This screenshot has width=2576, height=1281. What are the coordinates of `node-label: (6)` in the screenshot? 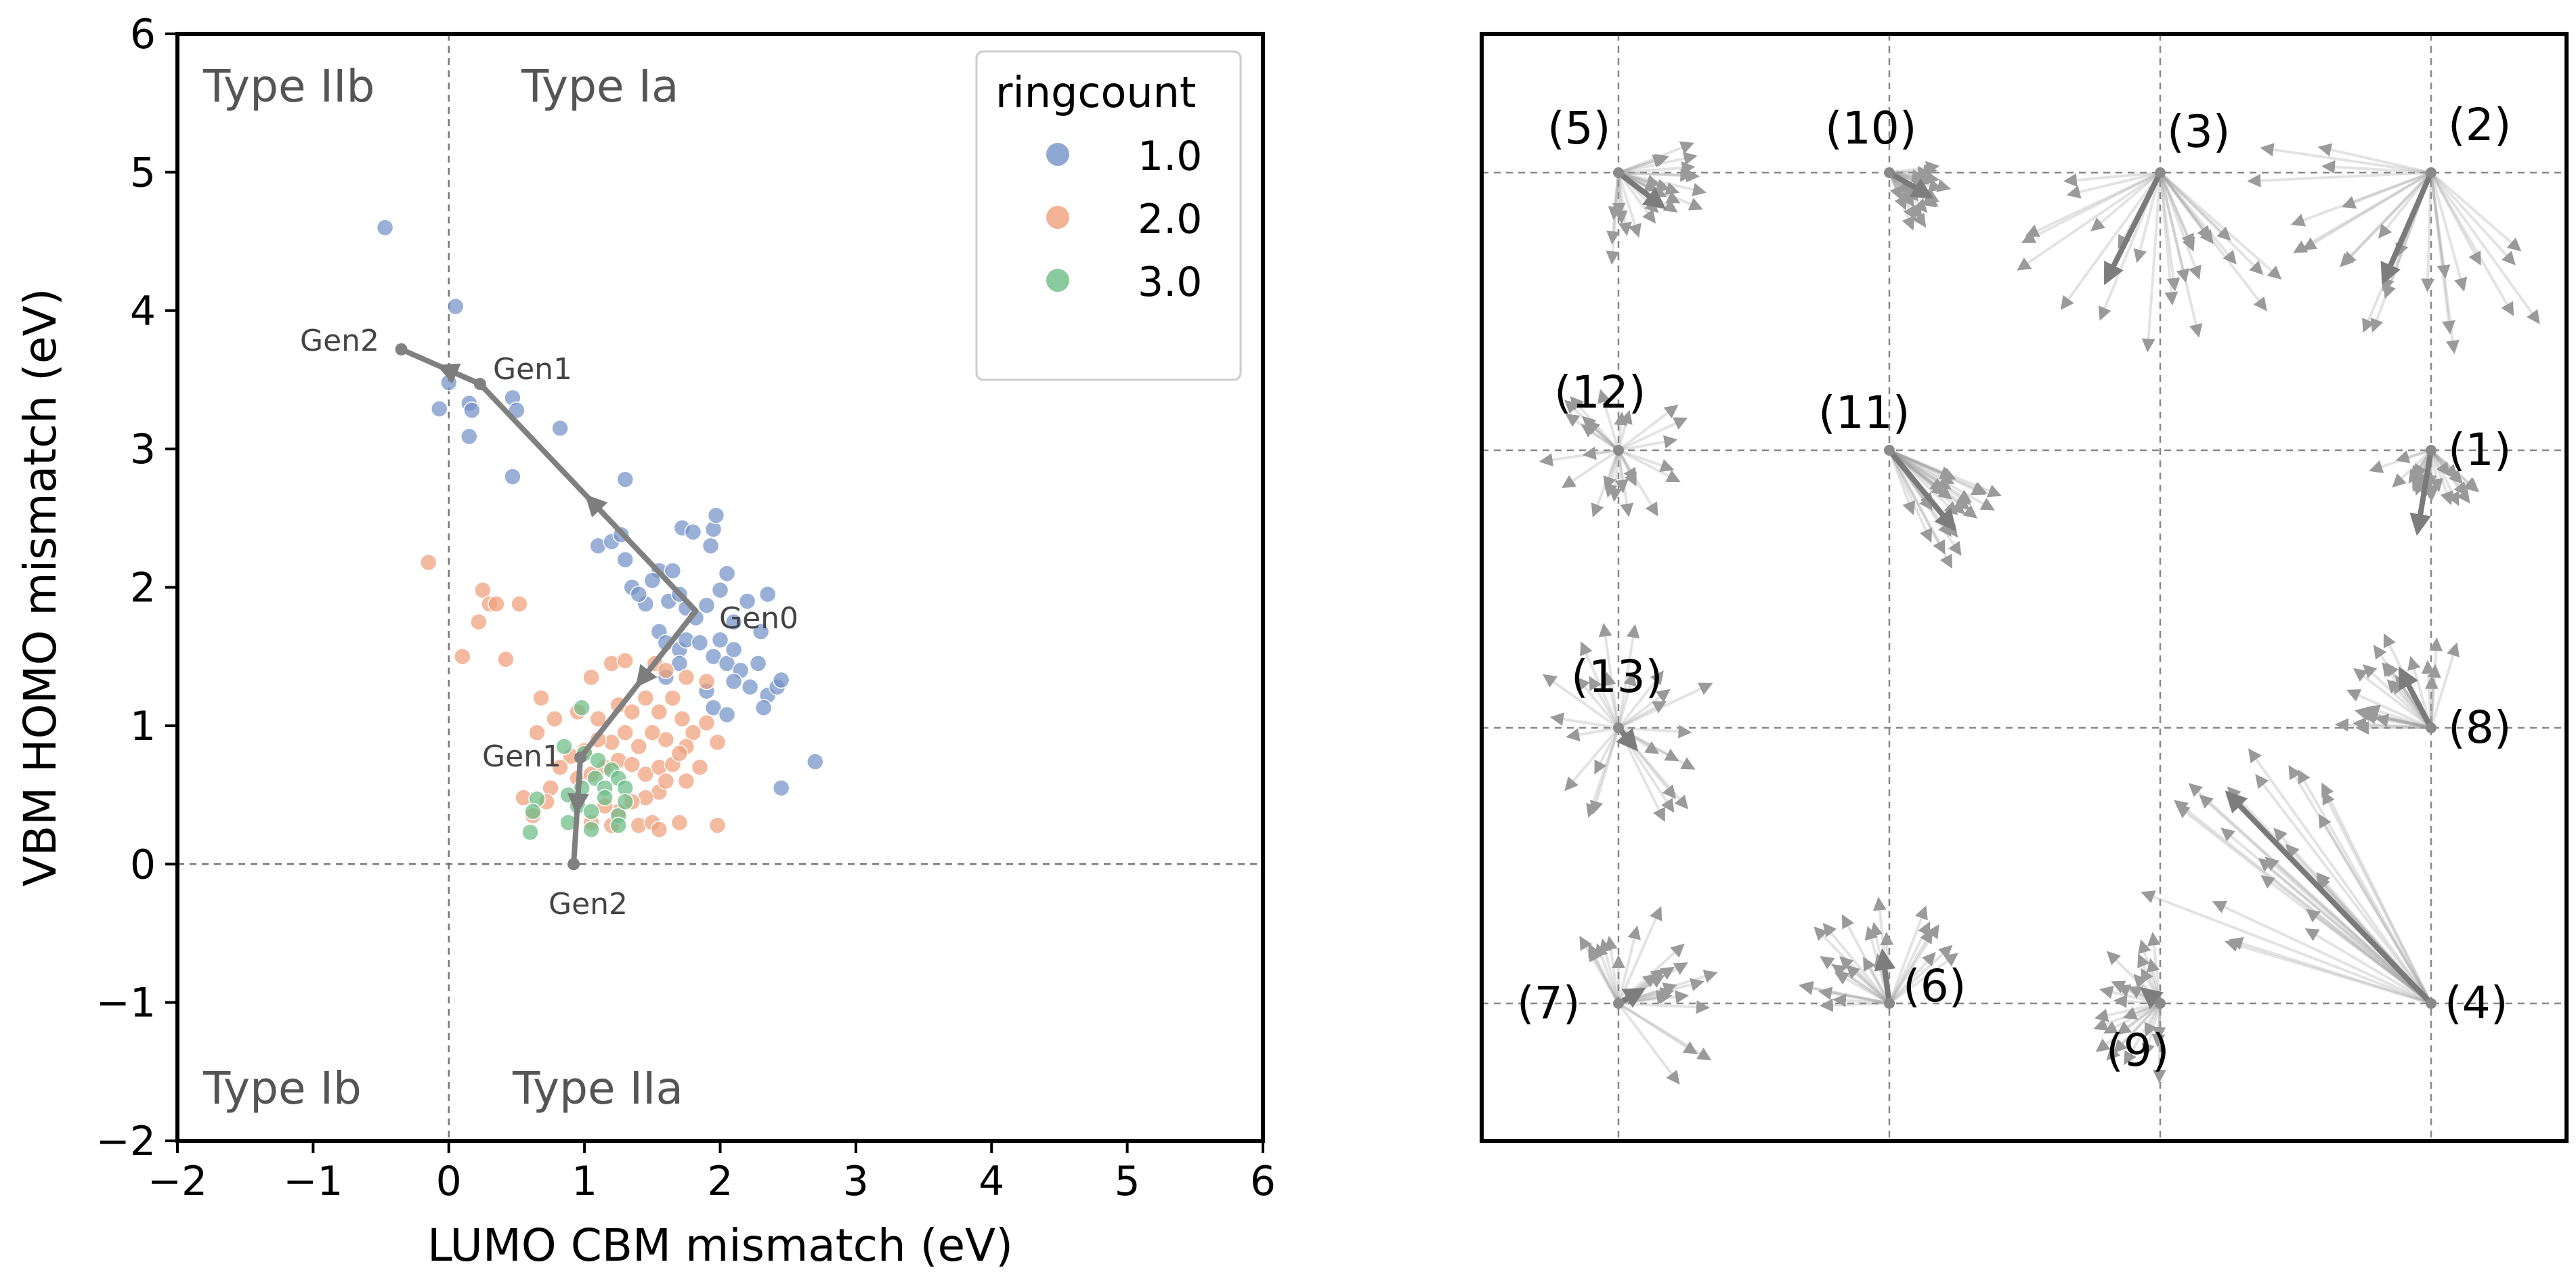 It's located at (1935, 986).